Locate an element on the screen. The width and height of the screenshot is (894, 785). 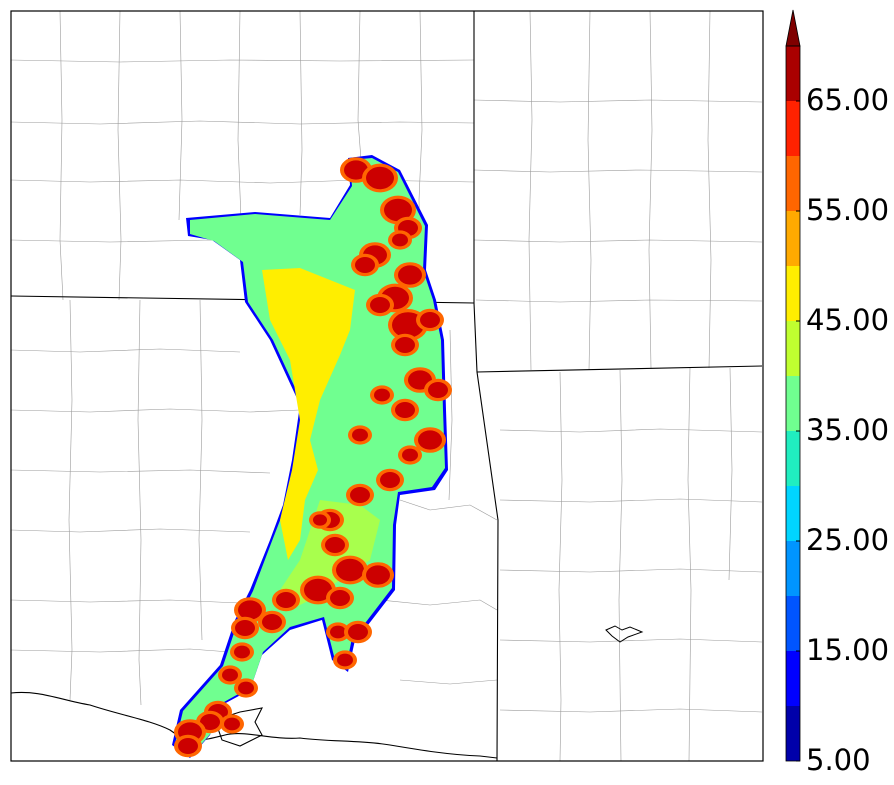
colorbar is located at coordinates (793, 385).